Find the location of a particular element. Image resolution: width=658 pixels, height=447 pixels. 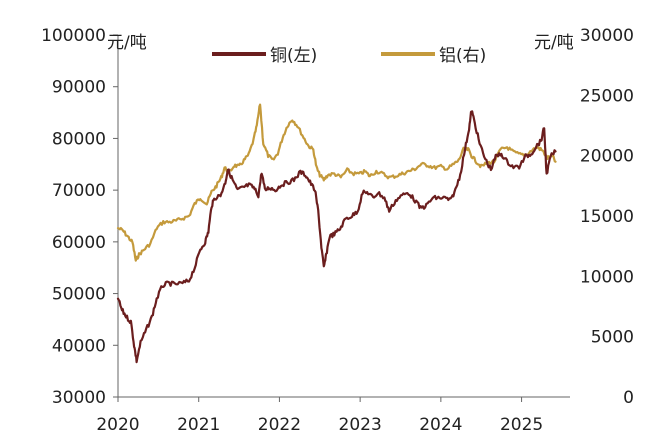

right-axis-unit: 元/吨 is located at coordinates (554, 43).